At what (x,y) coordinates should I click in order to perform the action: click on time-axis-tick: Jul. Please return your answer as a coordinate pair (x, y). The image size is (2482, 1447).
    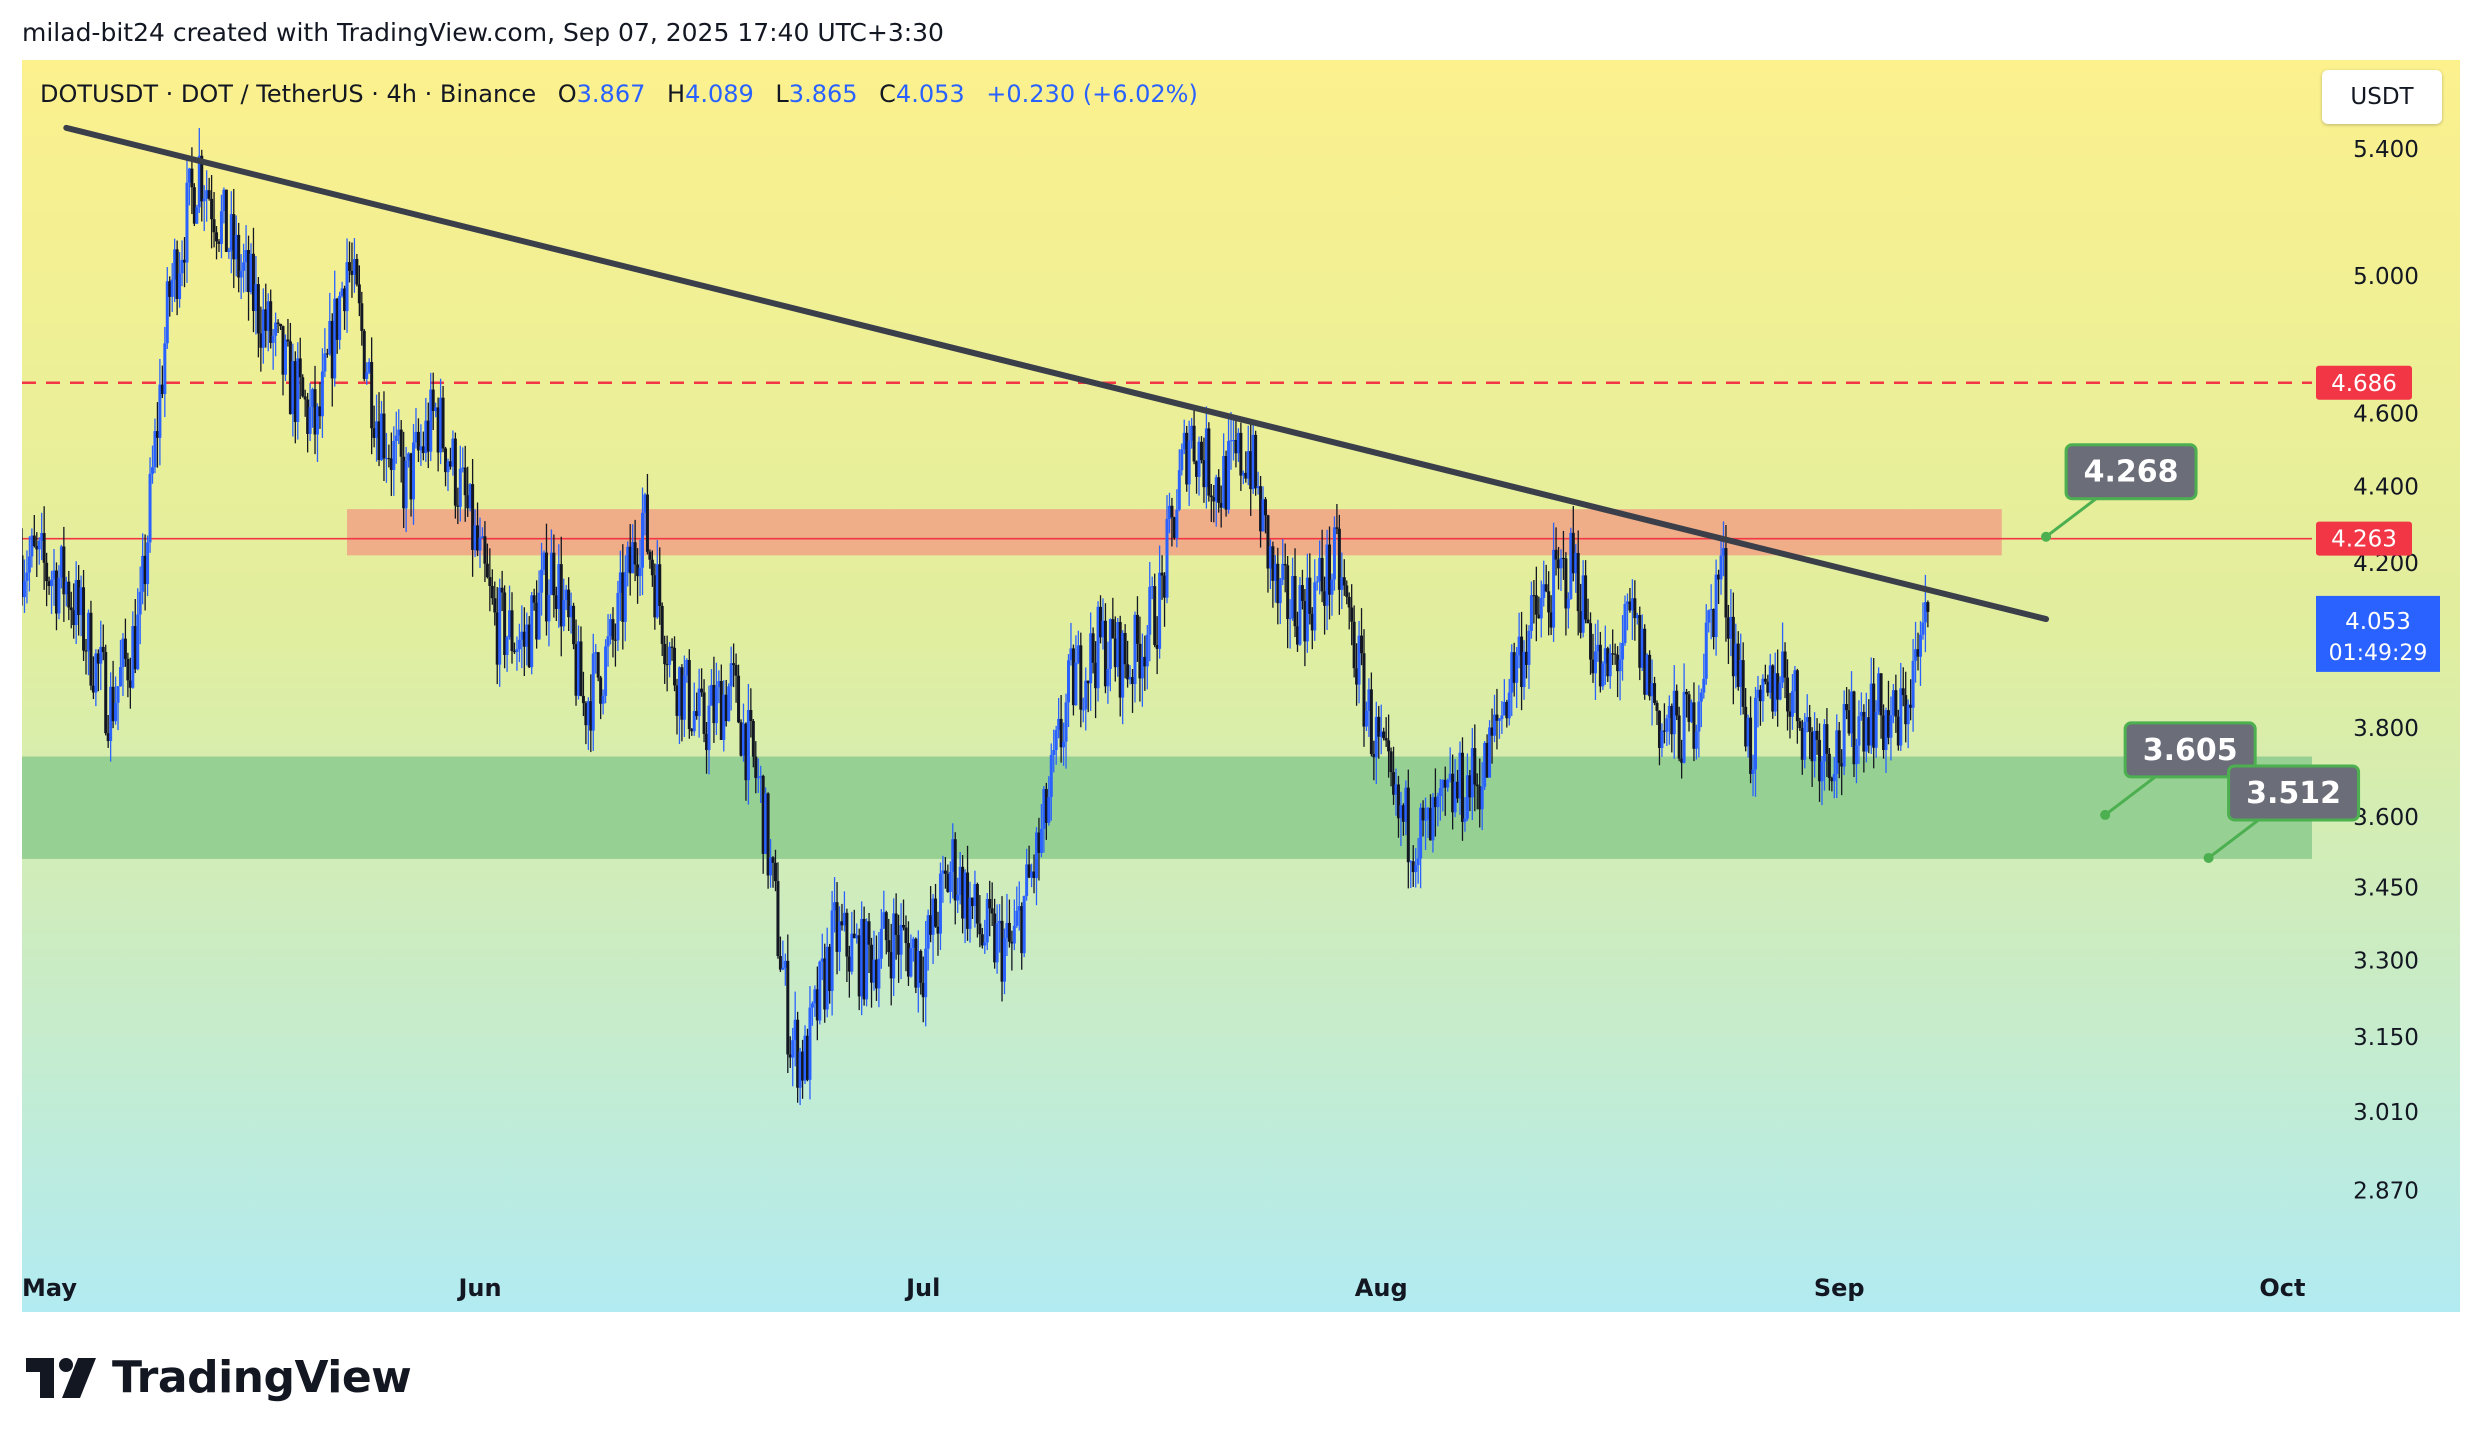
    Looking at the image, I should click on (922, 1288).